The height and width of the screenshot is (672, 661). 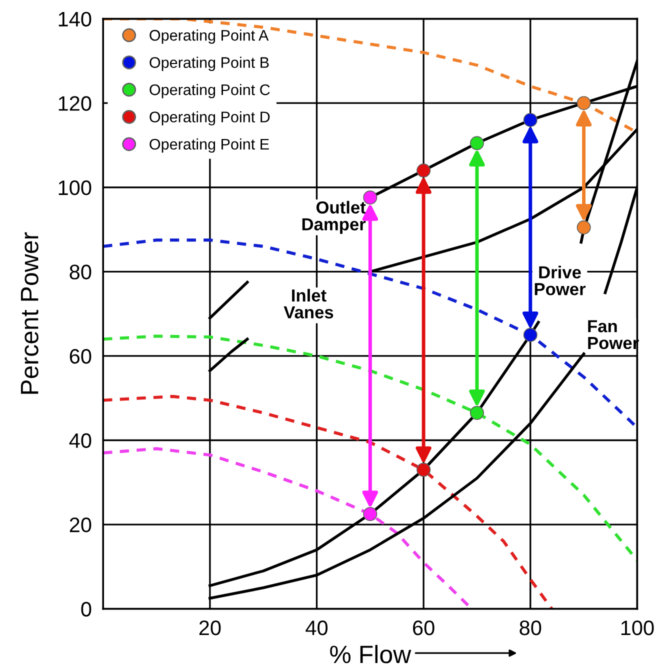 What do you see at coordinates (309, 303) in the screenshot?
I see `text: Inlet Vanes` at bounding box center [309, 303].